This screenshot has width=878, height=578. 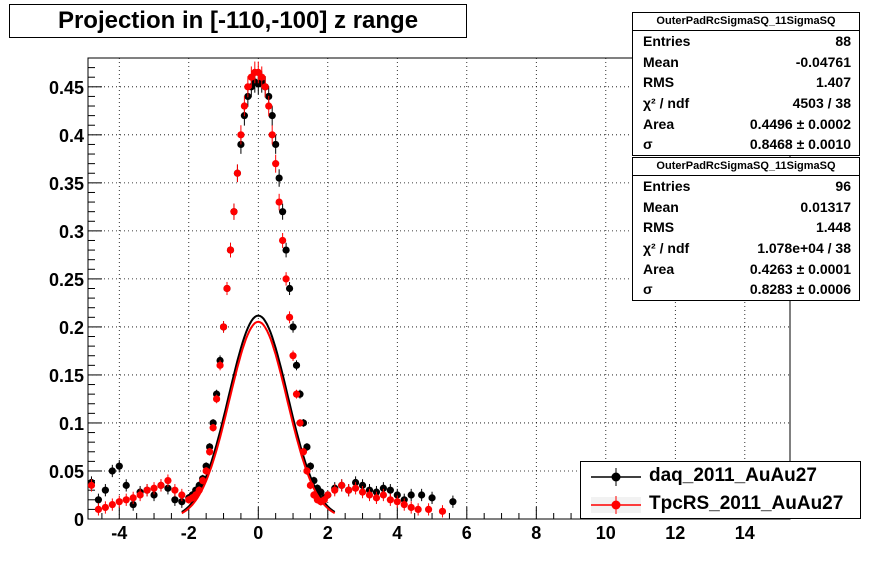 I want to click on legend-entry-tpcrs: TpcRS_2011_AuAu27, so click(x=720, y=505).